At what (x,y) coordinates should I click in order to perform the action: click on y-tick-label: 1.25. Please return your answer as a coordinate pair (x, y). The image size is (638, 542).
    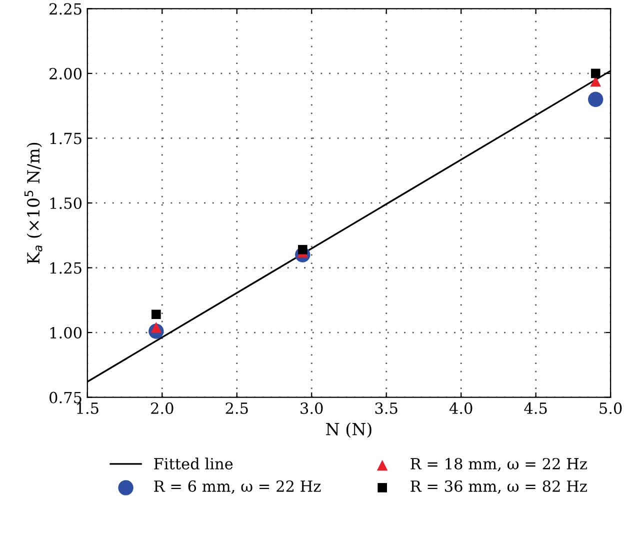
    Looking at the image, I should click on (66, 268).